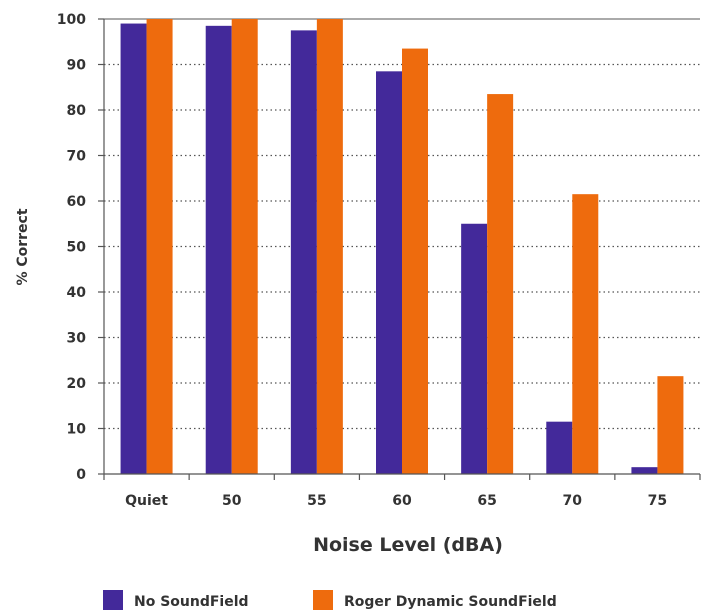 Image resolution: width=710 pixels, height=610 pixels. I want to click on y-tick-label: 60, so click(77, 202).